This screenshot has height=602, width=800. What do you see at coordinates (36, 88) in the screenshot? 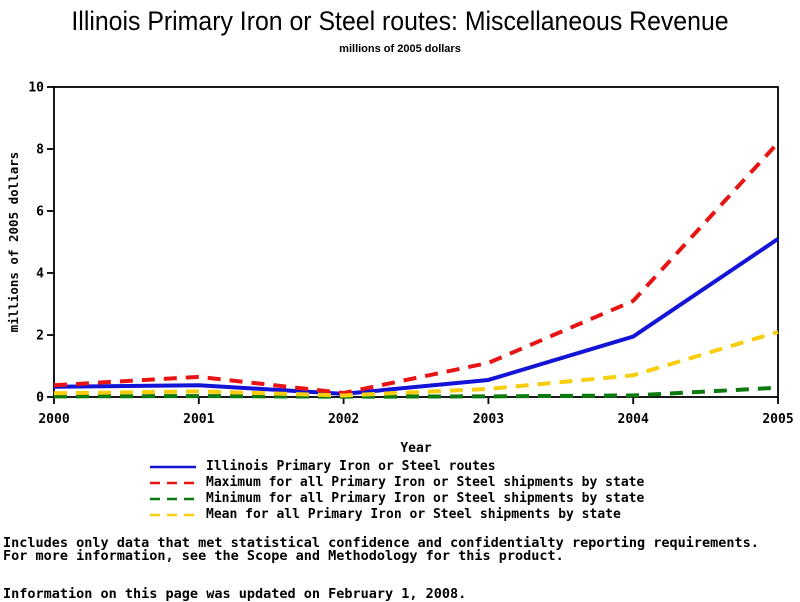
I see `y-tick-label: 10` at bounding box center [36, 88].